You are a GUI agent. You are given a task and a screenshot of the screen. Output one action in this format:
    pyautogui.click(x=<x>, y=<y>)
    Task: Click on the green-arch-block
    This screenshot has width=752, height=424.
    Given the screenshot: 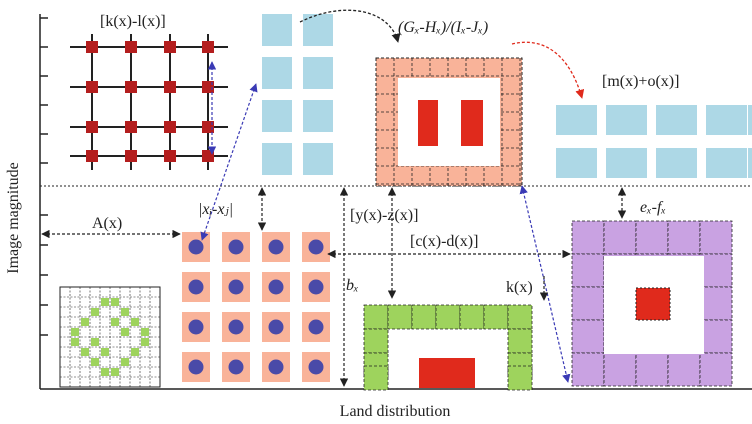 What is the action you would take?
    pyautogui.click(x=448, y=347)
    